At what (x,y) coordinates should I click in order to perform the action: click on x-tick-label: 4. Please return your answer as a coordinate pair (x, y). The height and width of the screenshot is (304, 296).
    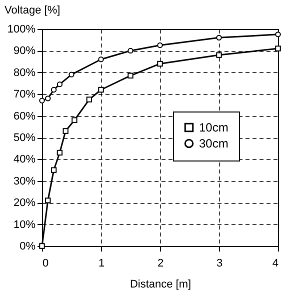
    Looking at the image, I should click on (275, 264).